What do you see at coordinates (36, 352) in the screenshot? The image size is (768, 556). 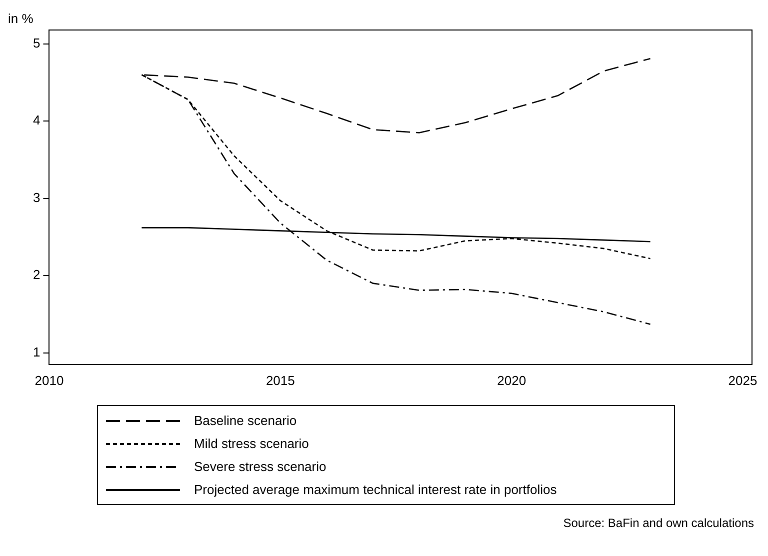 I see `y-tick-label: 1` at bounding box center [36, 352].